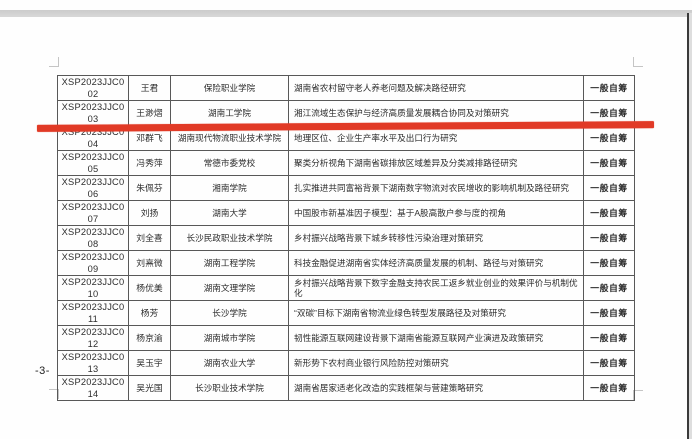 Image resolution: width=692 pixels, height=439 pixels. I want to click on cell-project-title: “双碳”目标下湖南省物流业绿色转型发展路径及对策研究, so click(436, 313).